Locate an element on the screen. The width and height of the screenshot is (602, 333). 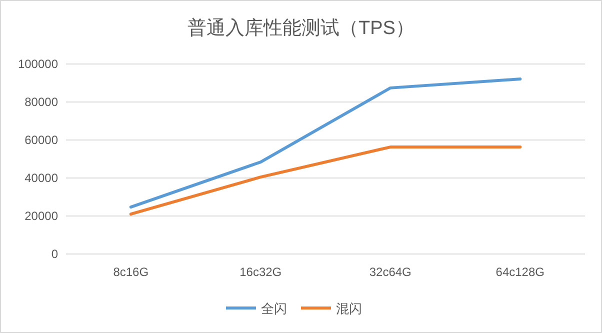
y-tick-label: 60000 is located at coordinates (41, 140).